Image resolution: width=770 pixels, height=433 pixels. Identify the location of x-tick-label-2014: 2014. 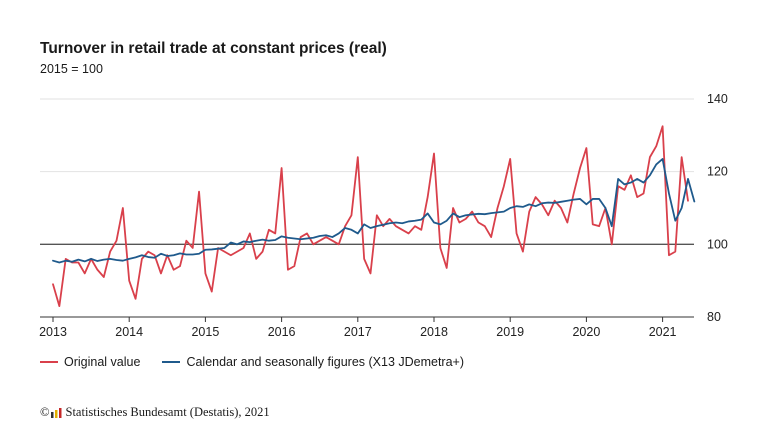
(129, 332).